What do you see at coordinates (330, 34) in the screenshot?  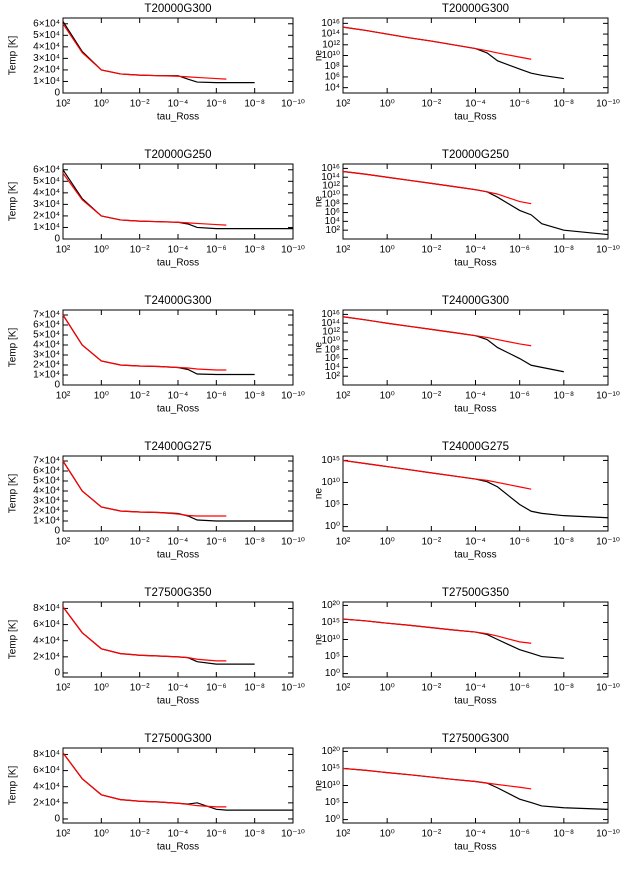 I see `y-tick-label: 10¹⁴` at bounding box center [330, 34].